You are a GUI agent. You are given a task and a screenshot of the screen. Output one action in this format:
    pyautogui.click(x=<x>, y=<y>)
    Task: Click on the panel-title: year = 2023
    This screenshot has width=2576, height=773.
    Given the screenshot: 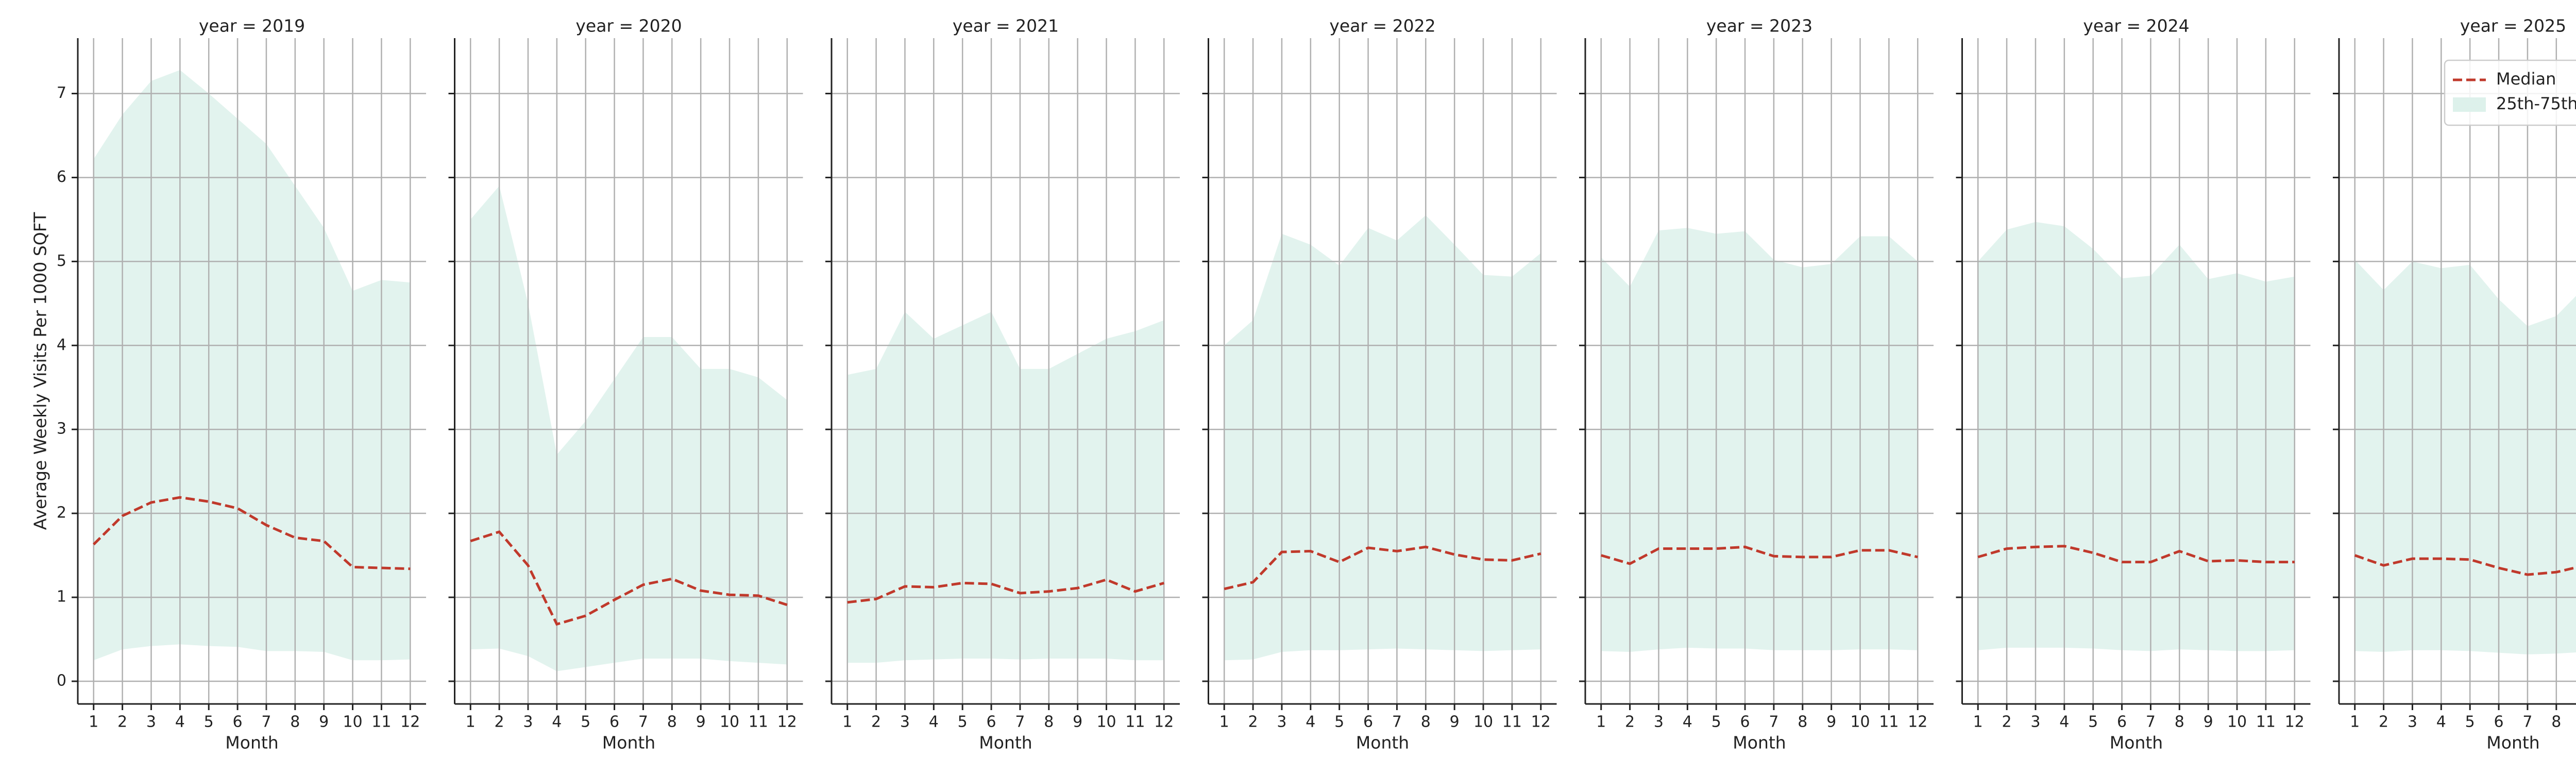 What is the action you would take?
    pyautogui.click(x=1759, y=26)
    